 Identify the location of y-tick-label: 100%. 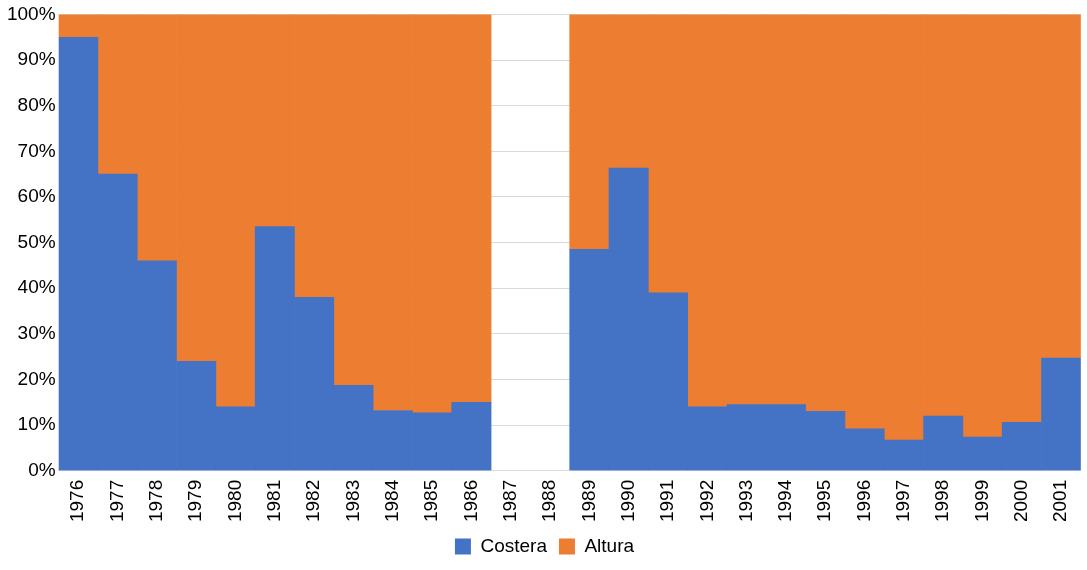
(31, 13).